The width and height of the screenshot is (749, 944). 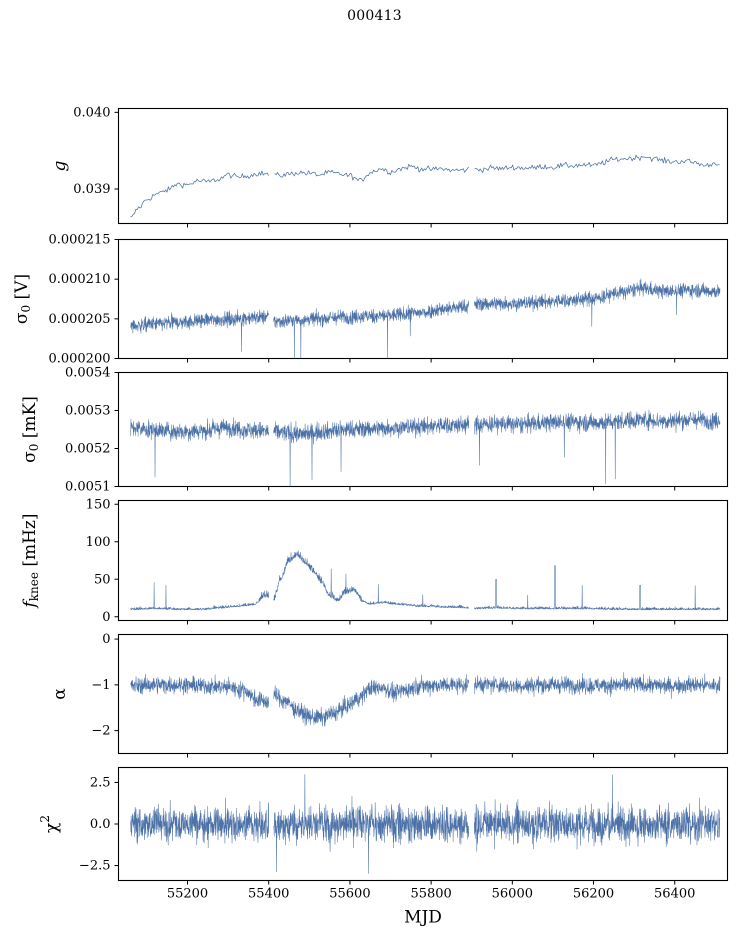 What do you see at coordinates (91, 189) in the screenshot?
I see `ytick-label-0-0: 0.039` at bounding box center [91, 189].